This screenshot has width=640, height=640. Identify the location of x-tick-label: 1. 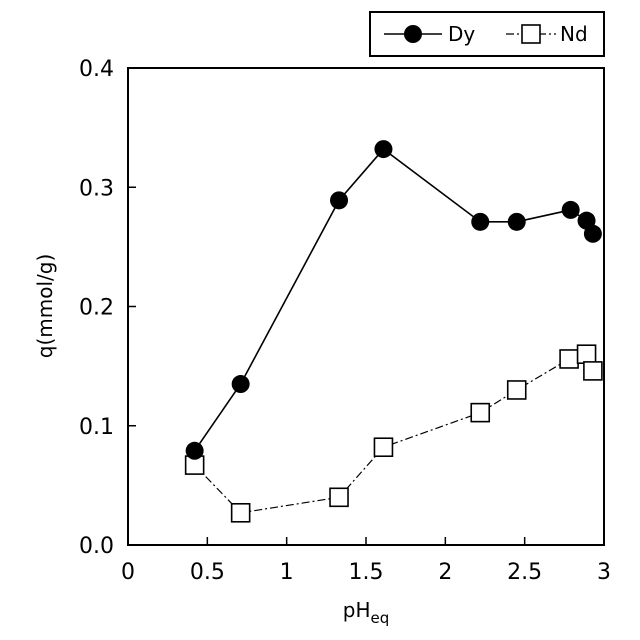
(287, 572).